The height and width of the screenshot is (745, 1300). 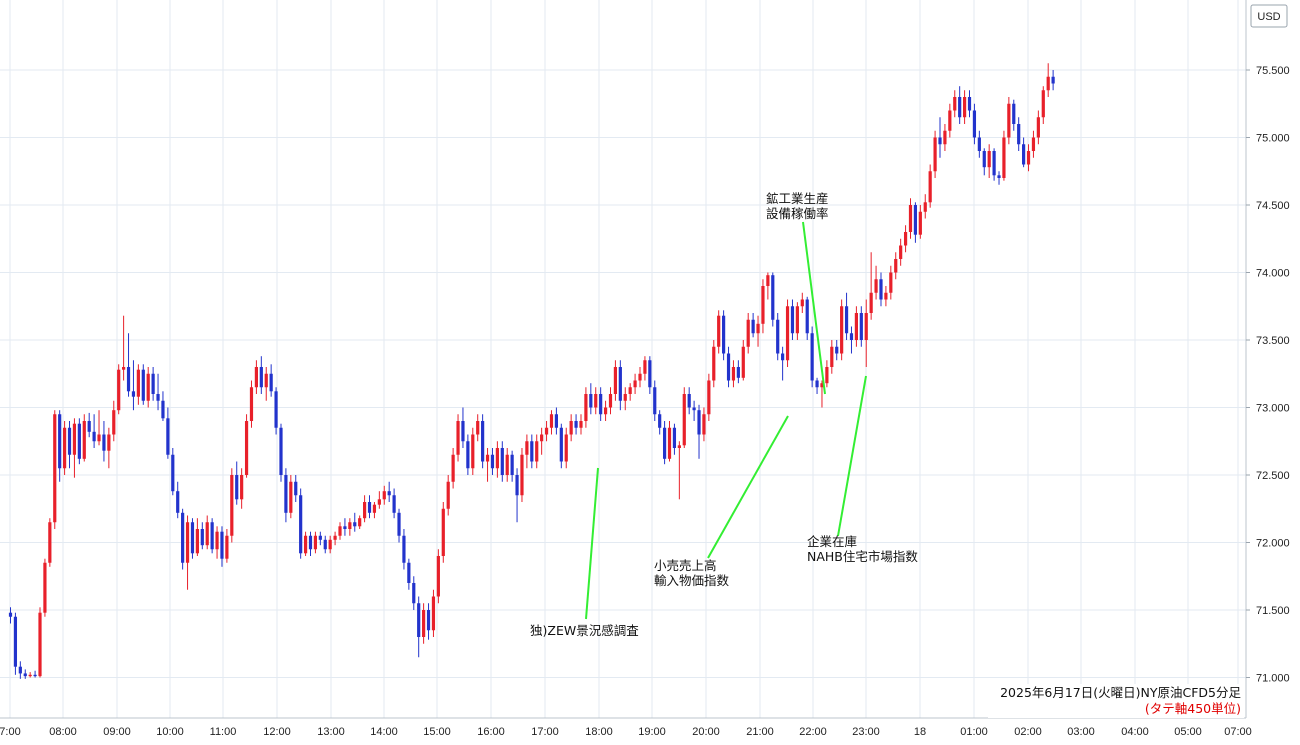 What do you see at coordinates (545, 732) in the screenshot?
I see `x-tick-label: 17:00` at bounding box center [545, 732].